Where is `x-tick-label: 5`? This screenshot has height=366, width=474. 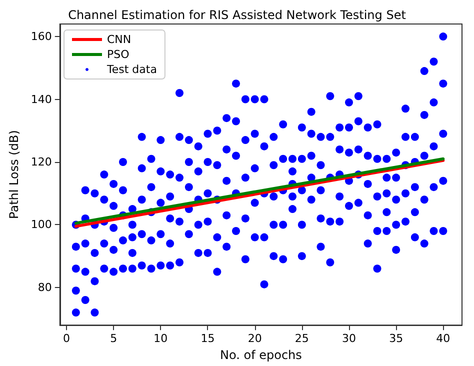
x-tick-label: 5 is located at coordinates (114, 339).